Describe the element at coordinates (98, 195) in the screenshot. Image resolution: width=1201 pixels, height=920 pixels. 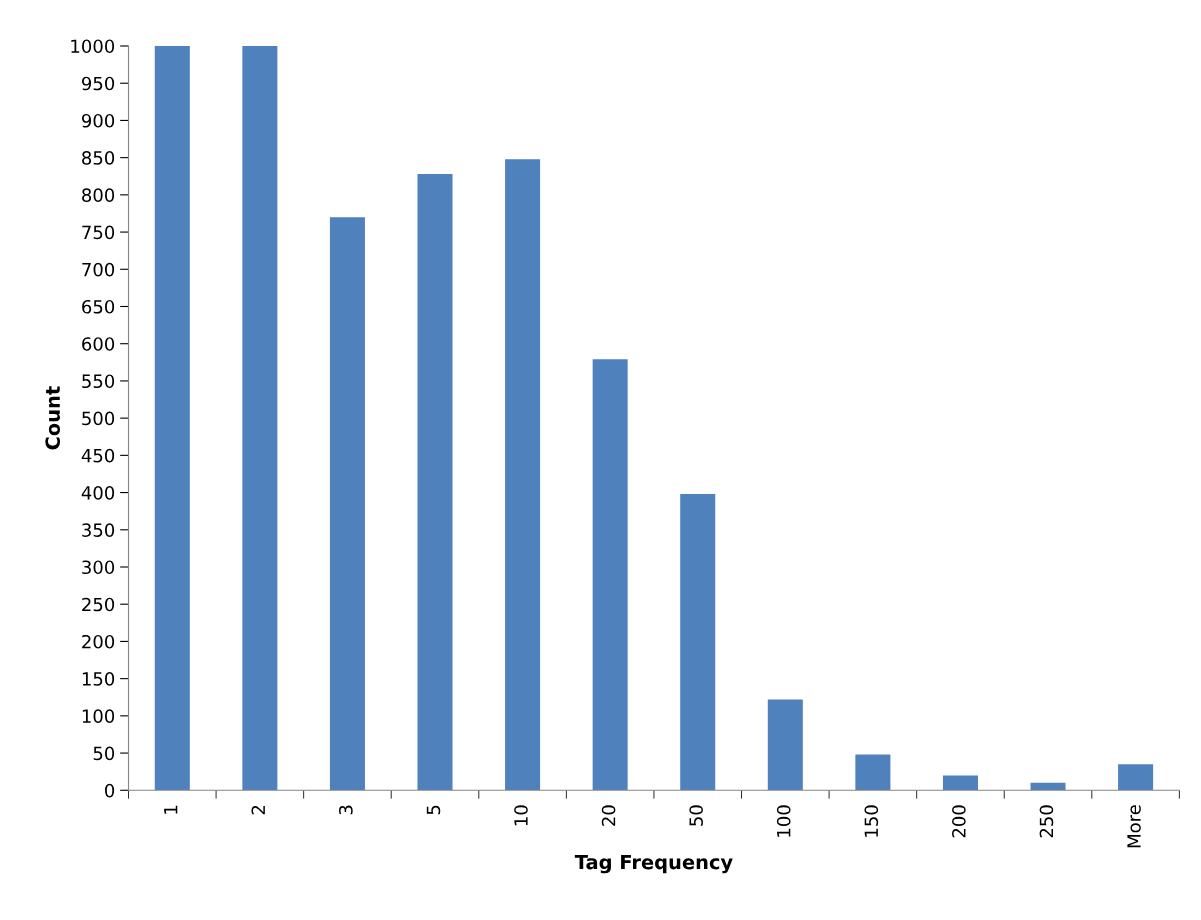
I see `y-tick-label: 800` at that location.